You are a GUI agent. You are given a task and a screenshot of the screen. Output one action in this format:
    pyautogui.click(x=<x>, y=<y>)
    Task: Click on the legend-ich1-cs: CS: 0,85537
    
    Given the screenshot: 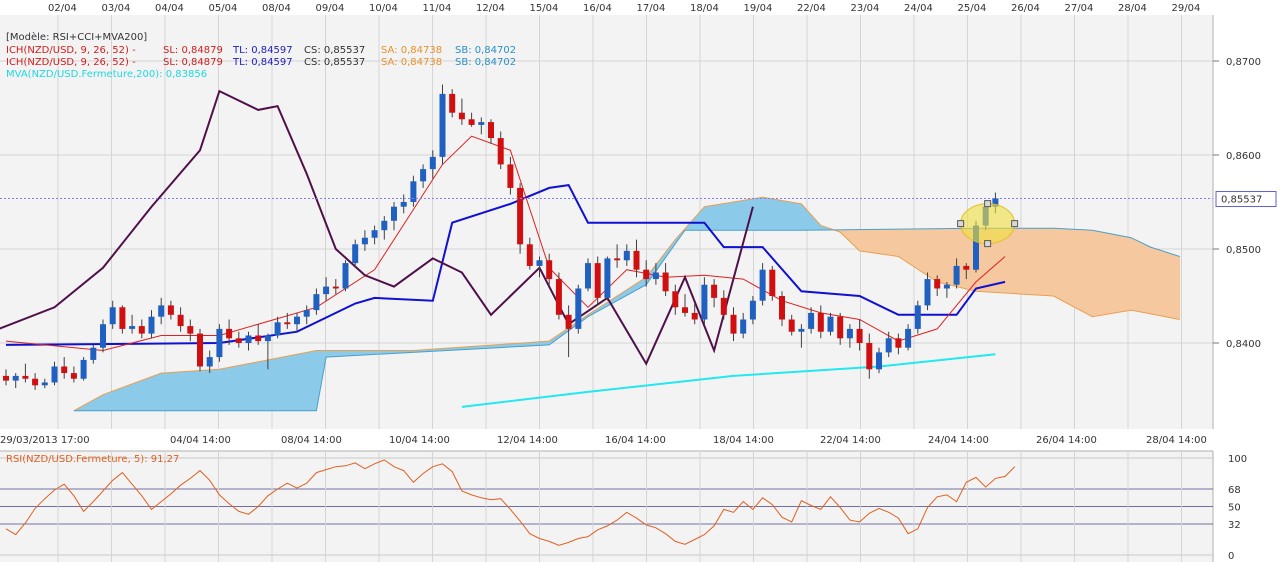 What is the action you would take?
    pyautogui.click(x=334, y=50)
    